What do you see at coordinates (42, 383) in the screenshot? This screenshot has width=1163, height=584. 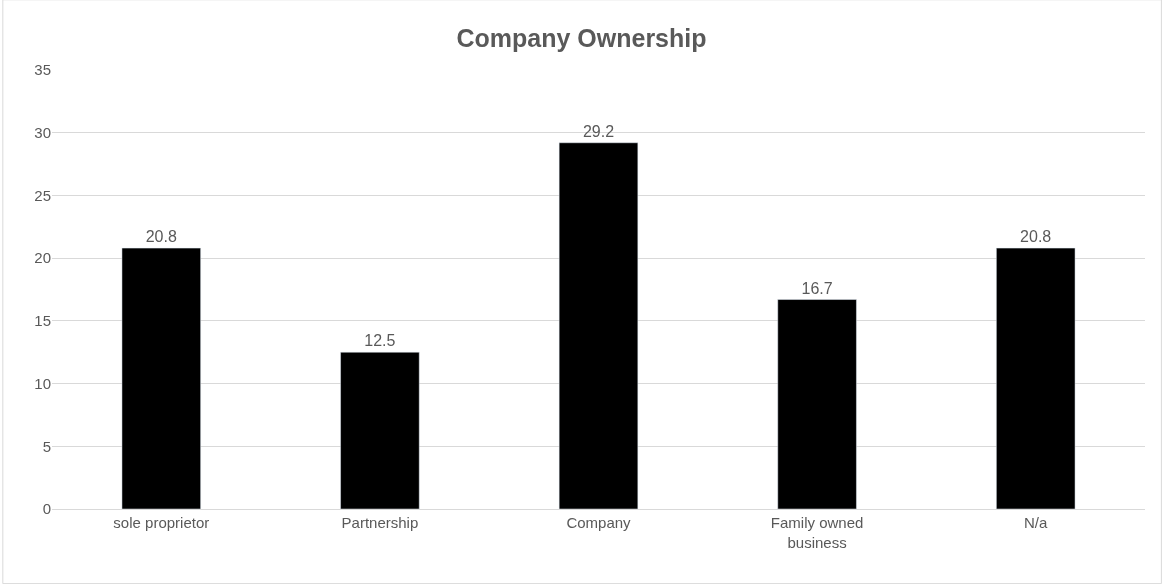 I see `y-tick-label: 10` at bounding box center [42, 383].